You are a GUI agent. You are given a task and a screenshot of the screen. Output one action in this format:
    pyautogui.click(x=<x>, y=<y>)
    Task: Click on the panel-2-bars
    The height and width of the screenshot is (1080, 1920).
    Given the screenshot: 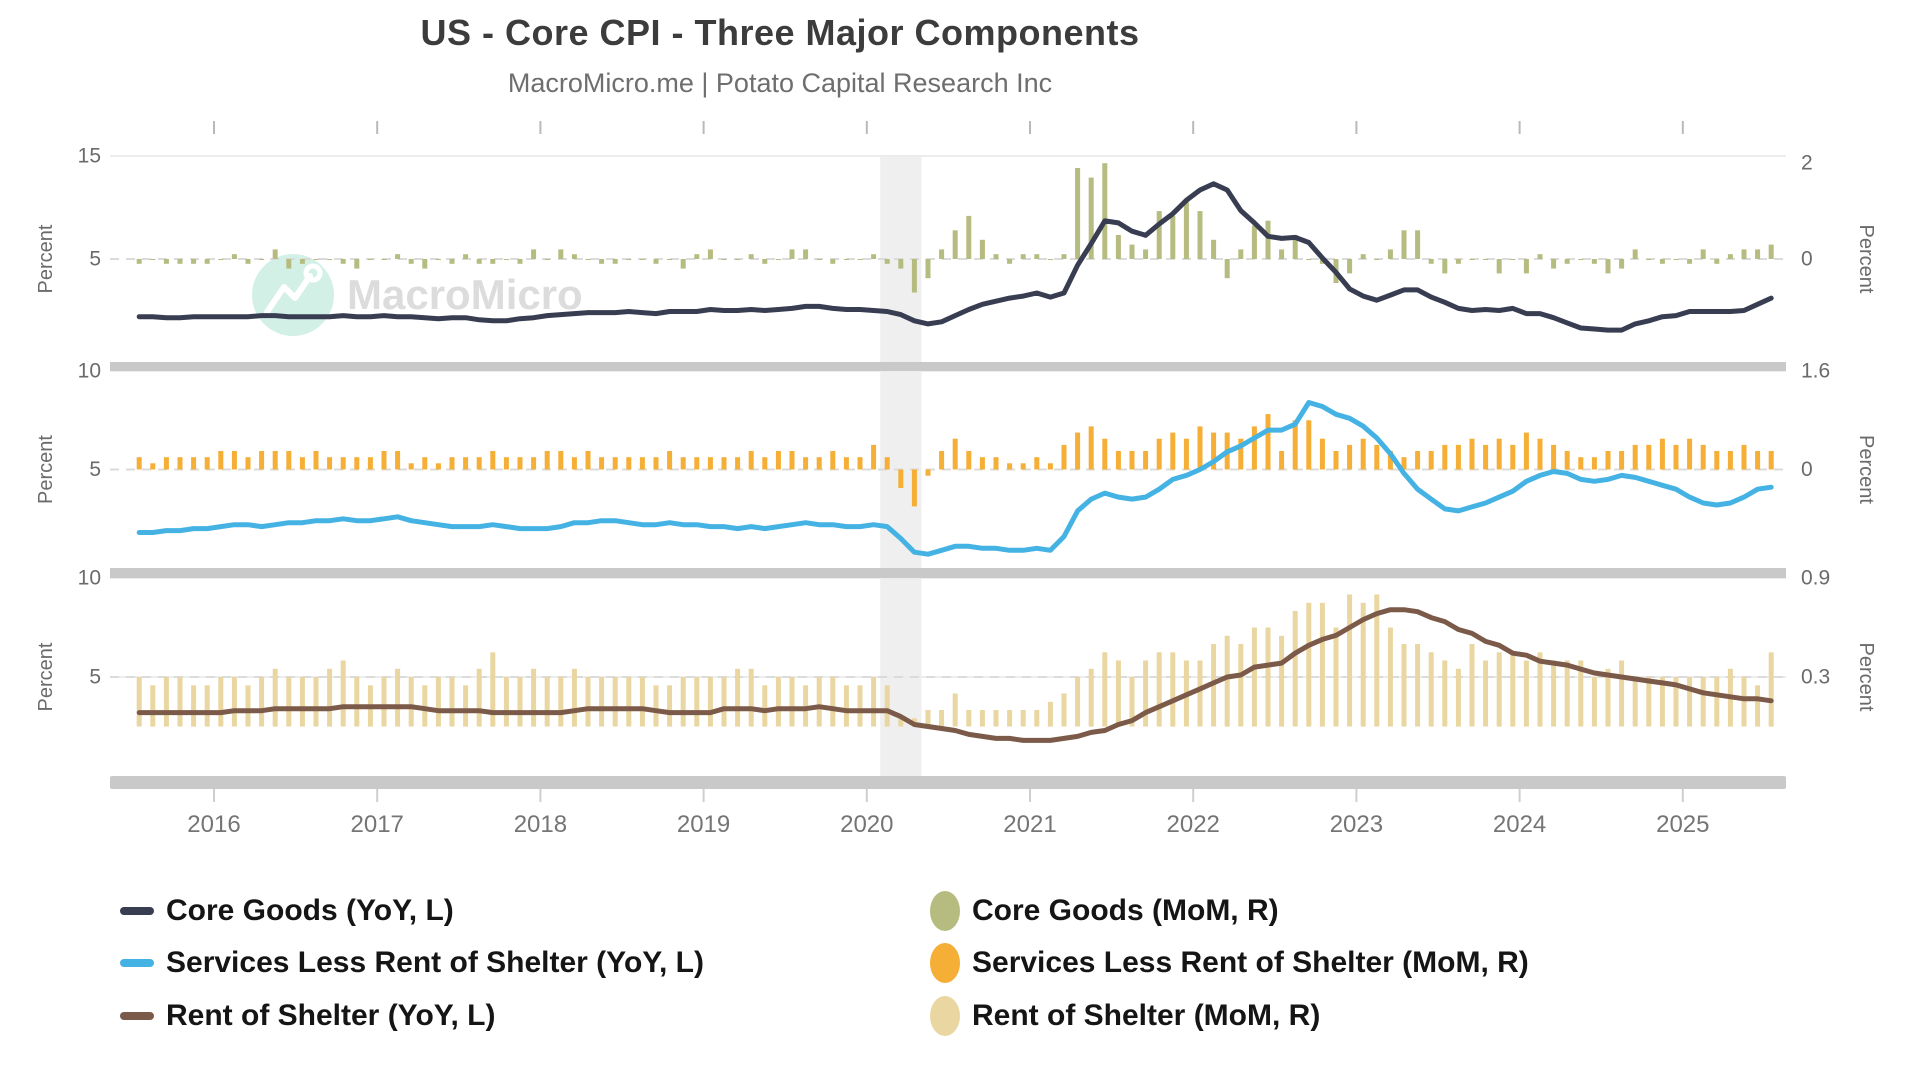 What is the action you would take?
    pyautogui.click(x=955, y=460)
    